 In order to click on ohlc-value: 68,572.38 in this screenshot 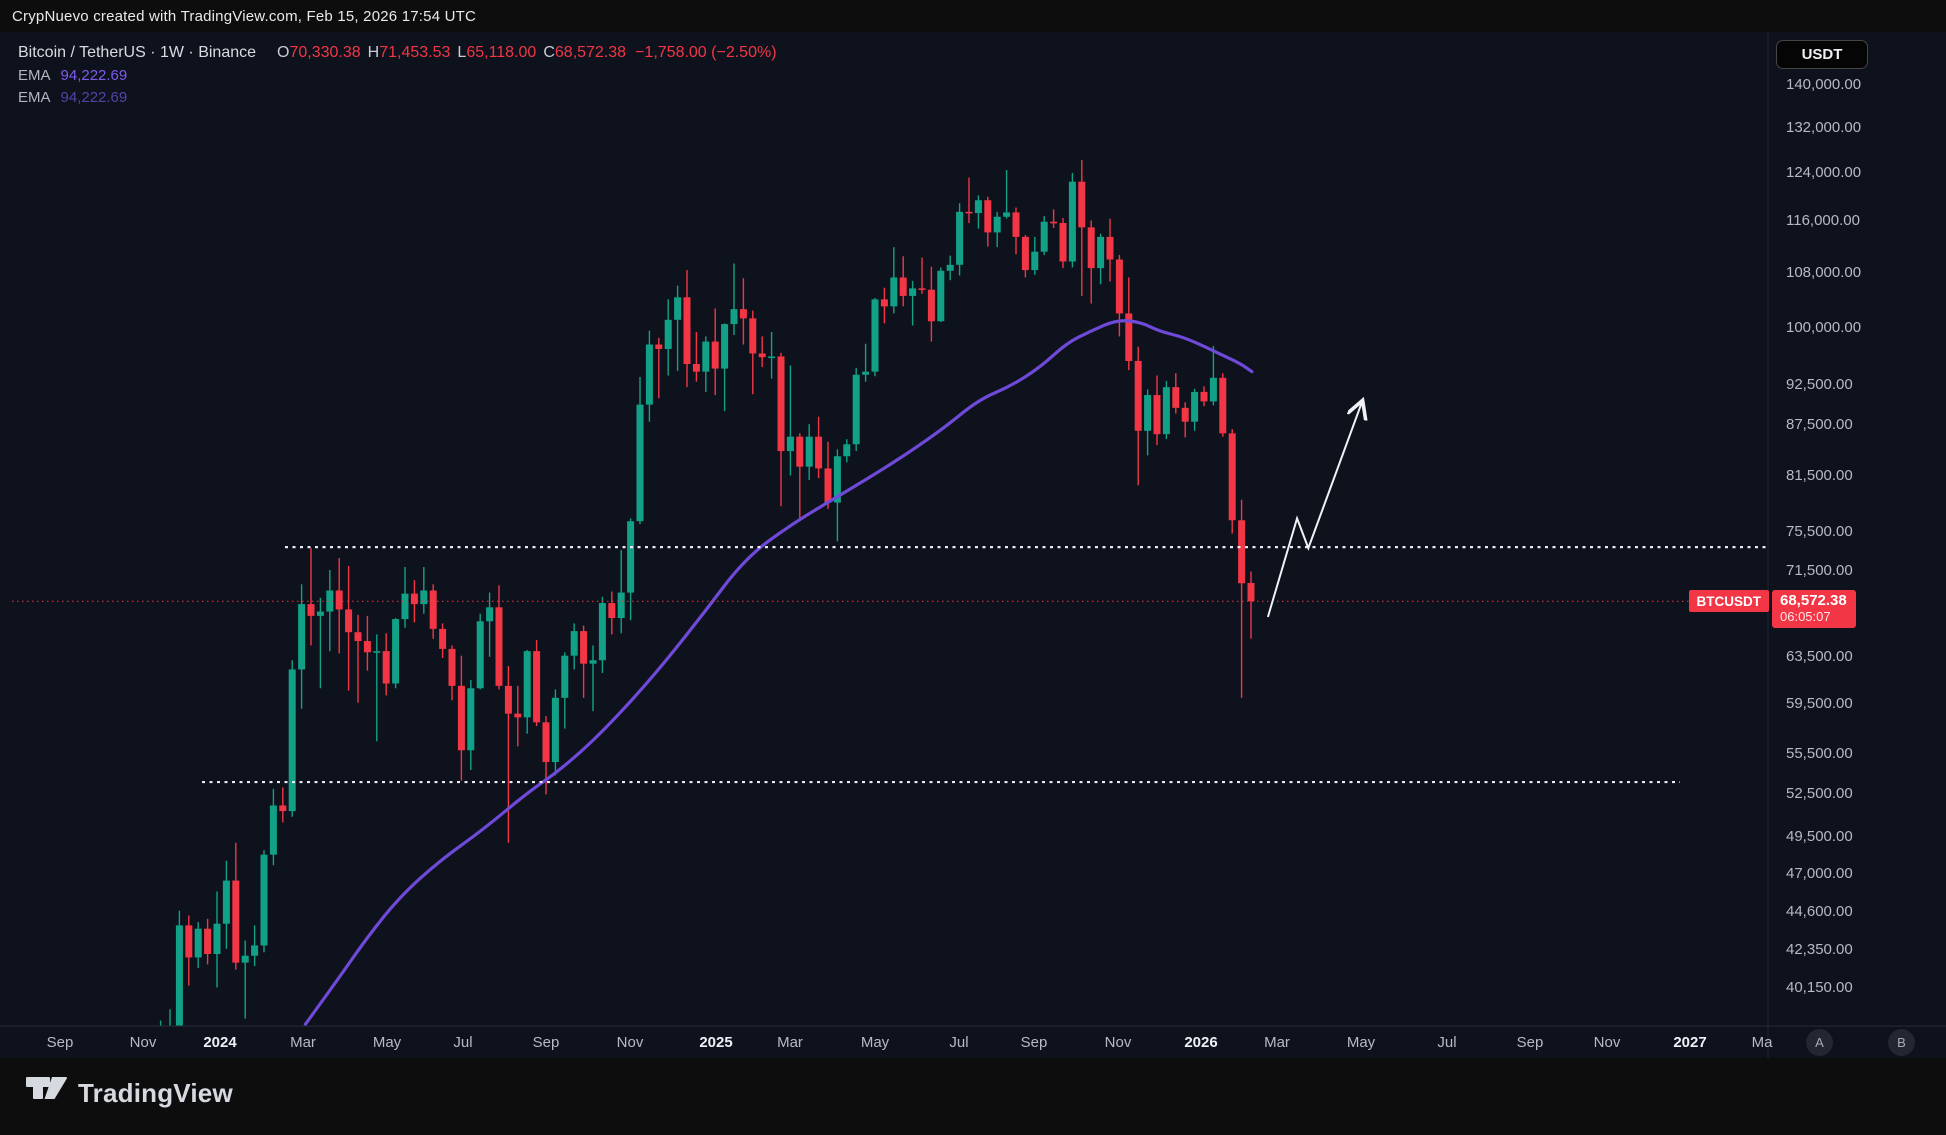, I will do `click(590, 52)`.